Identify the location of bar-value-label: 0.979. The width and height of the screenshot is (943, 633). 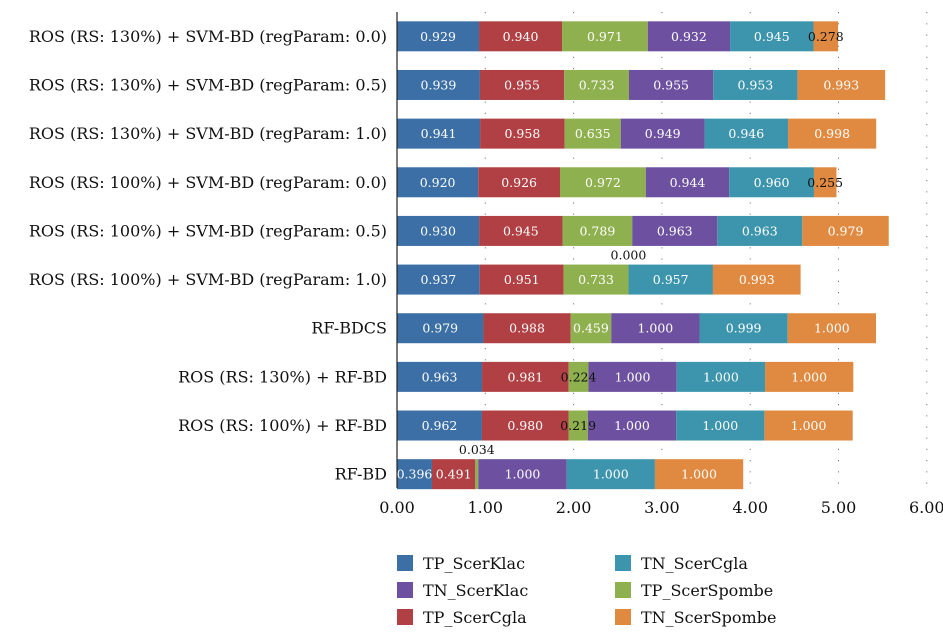
(846, 230).